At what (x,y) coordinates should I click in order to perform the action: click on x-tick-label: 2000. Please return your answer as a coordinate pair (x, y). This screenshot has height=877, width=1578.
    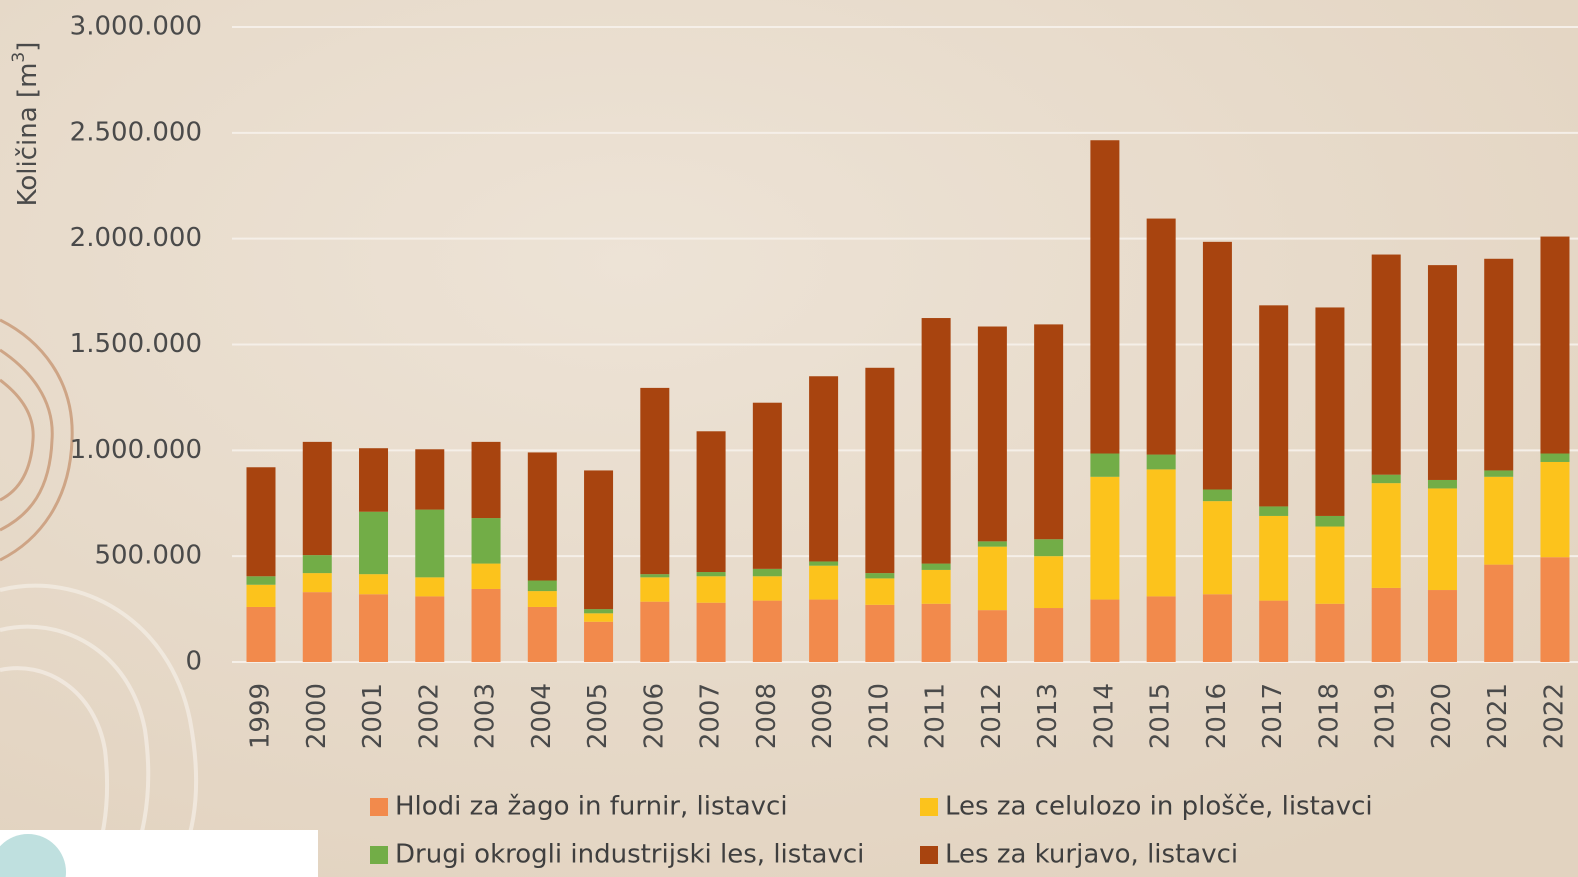
    Looking at the image, I should click on (317, 716).